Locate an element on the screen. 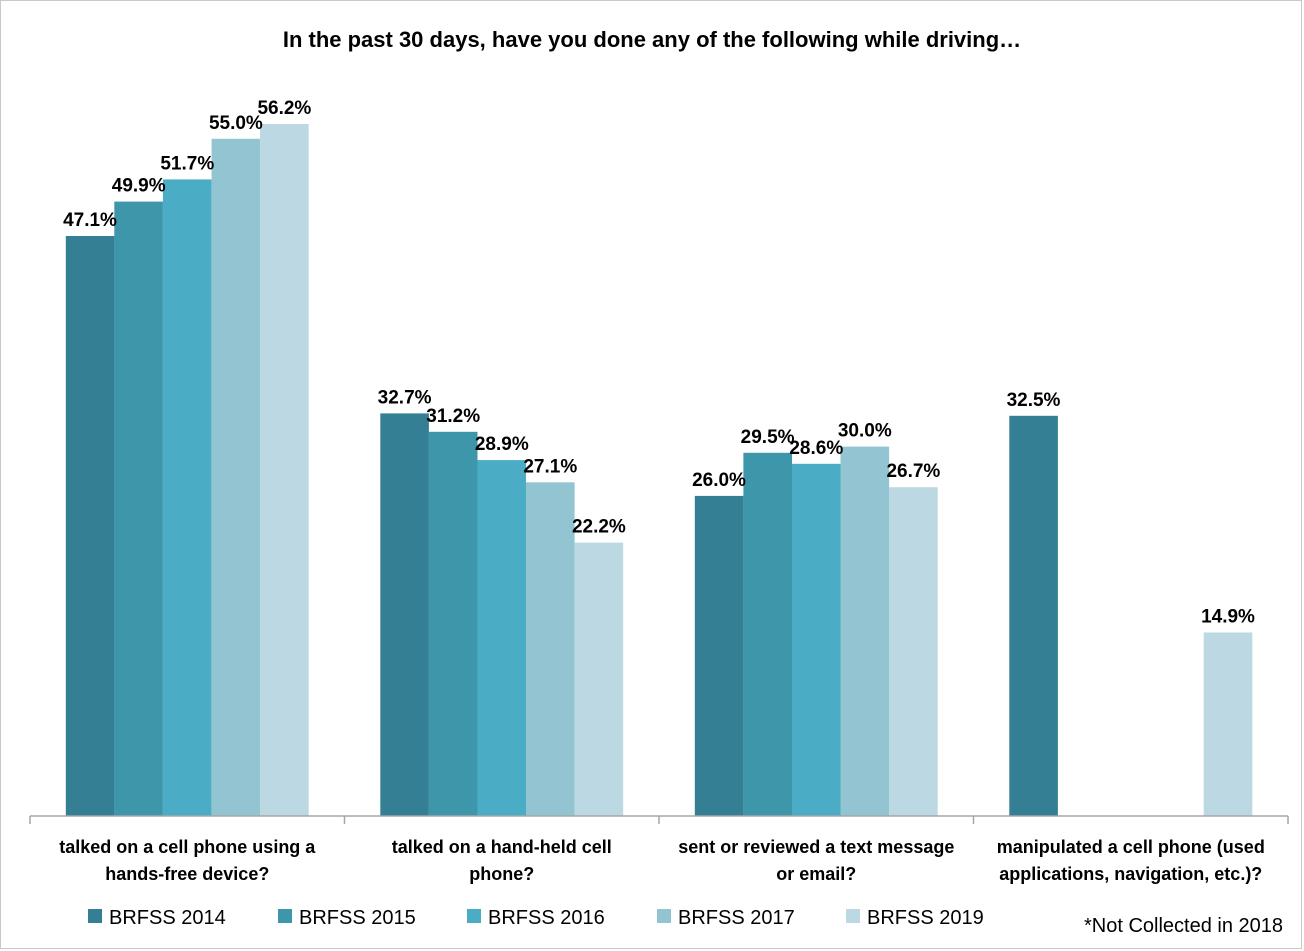 The image size is (1304, 951). data-label: 27.1% is located at coordinates (550, 466).